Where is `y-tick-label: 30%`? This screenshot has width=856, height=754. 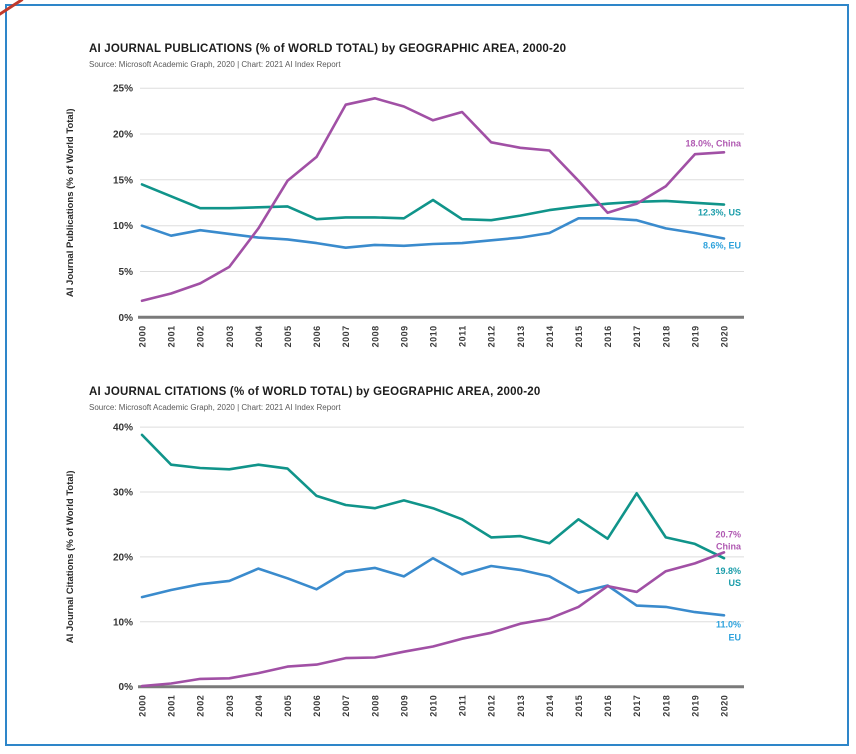 y-tick-label: 30% is located at coordinates (123, 493).